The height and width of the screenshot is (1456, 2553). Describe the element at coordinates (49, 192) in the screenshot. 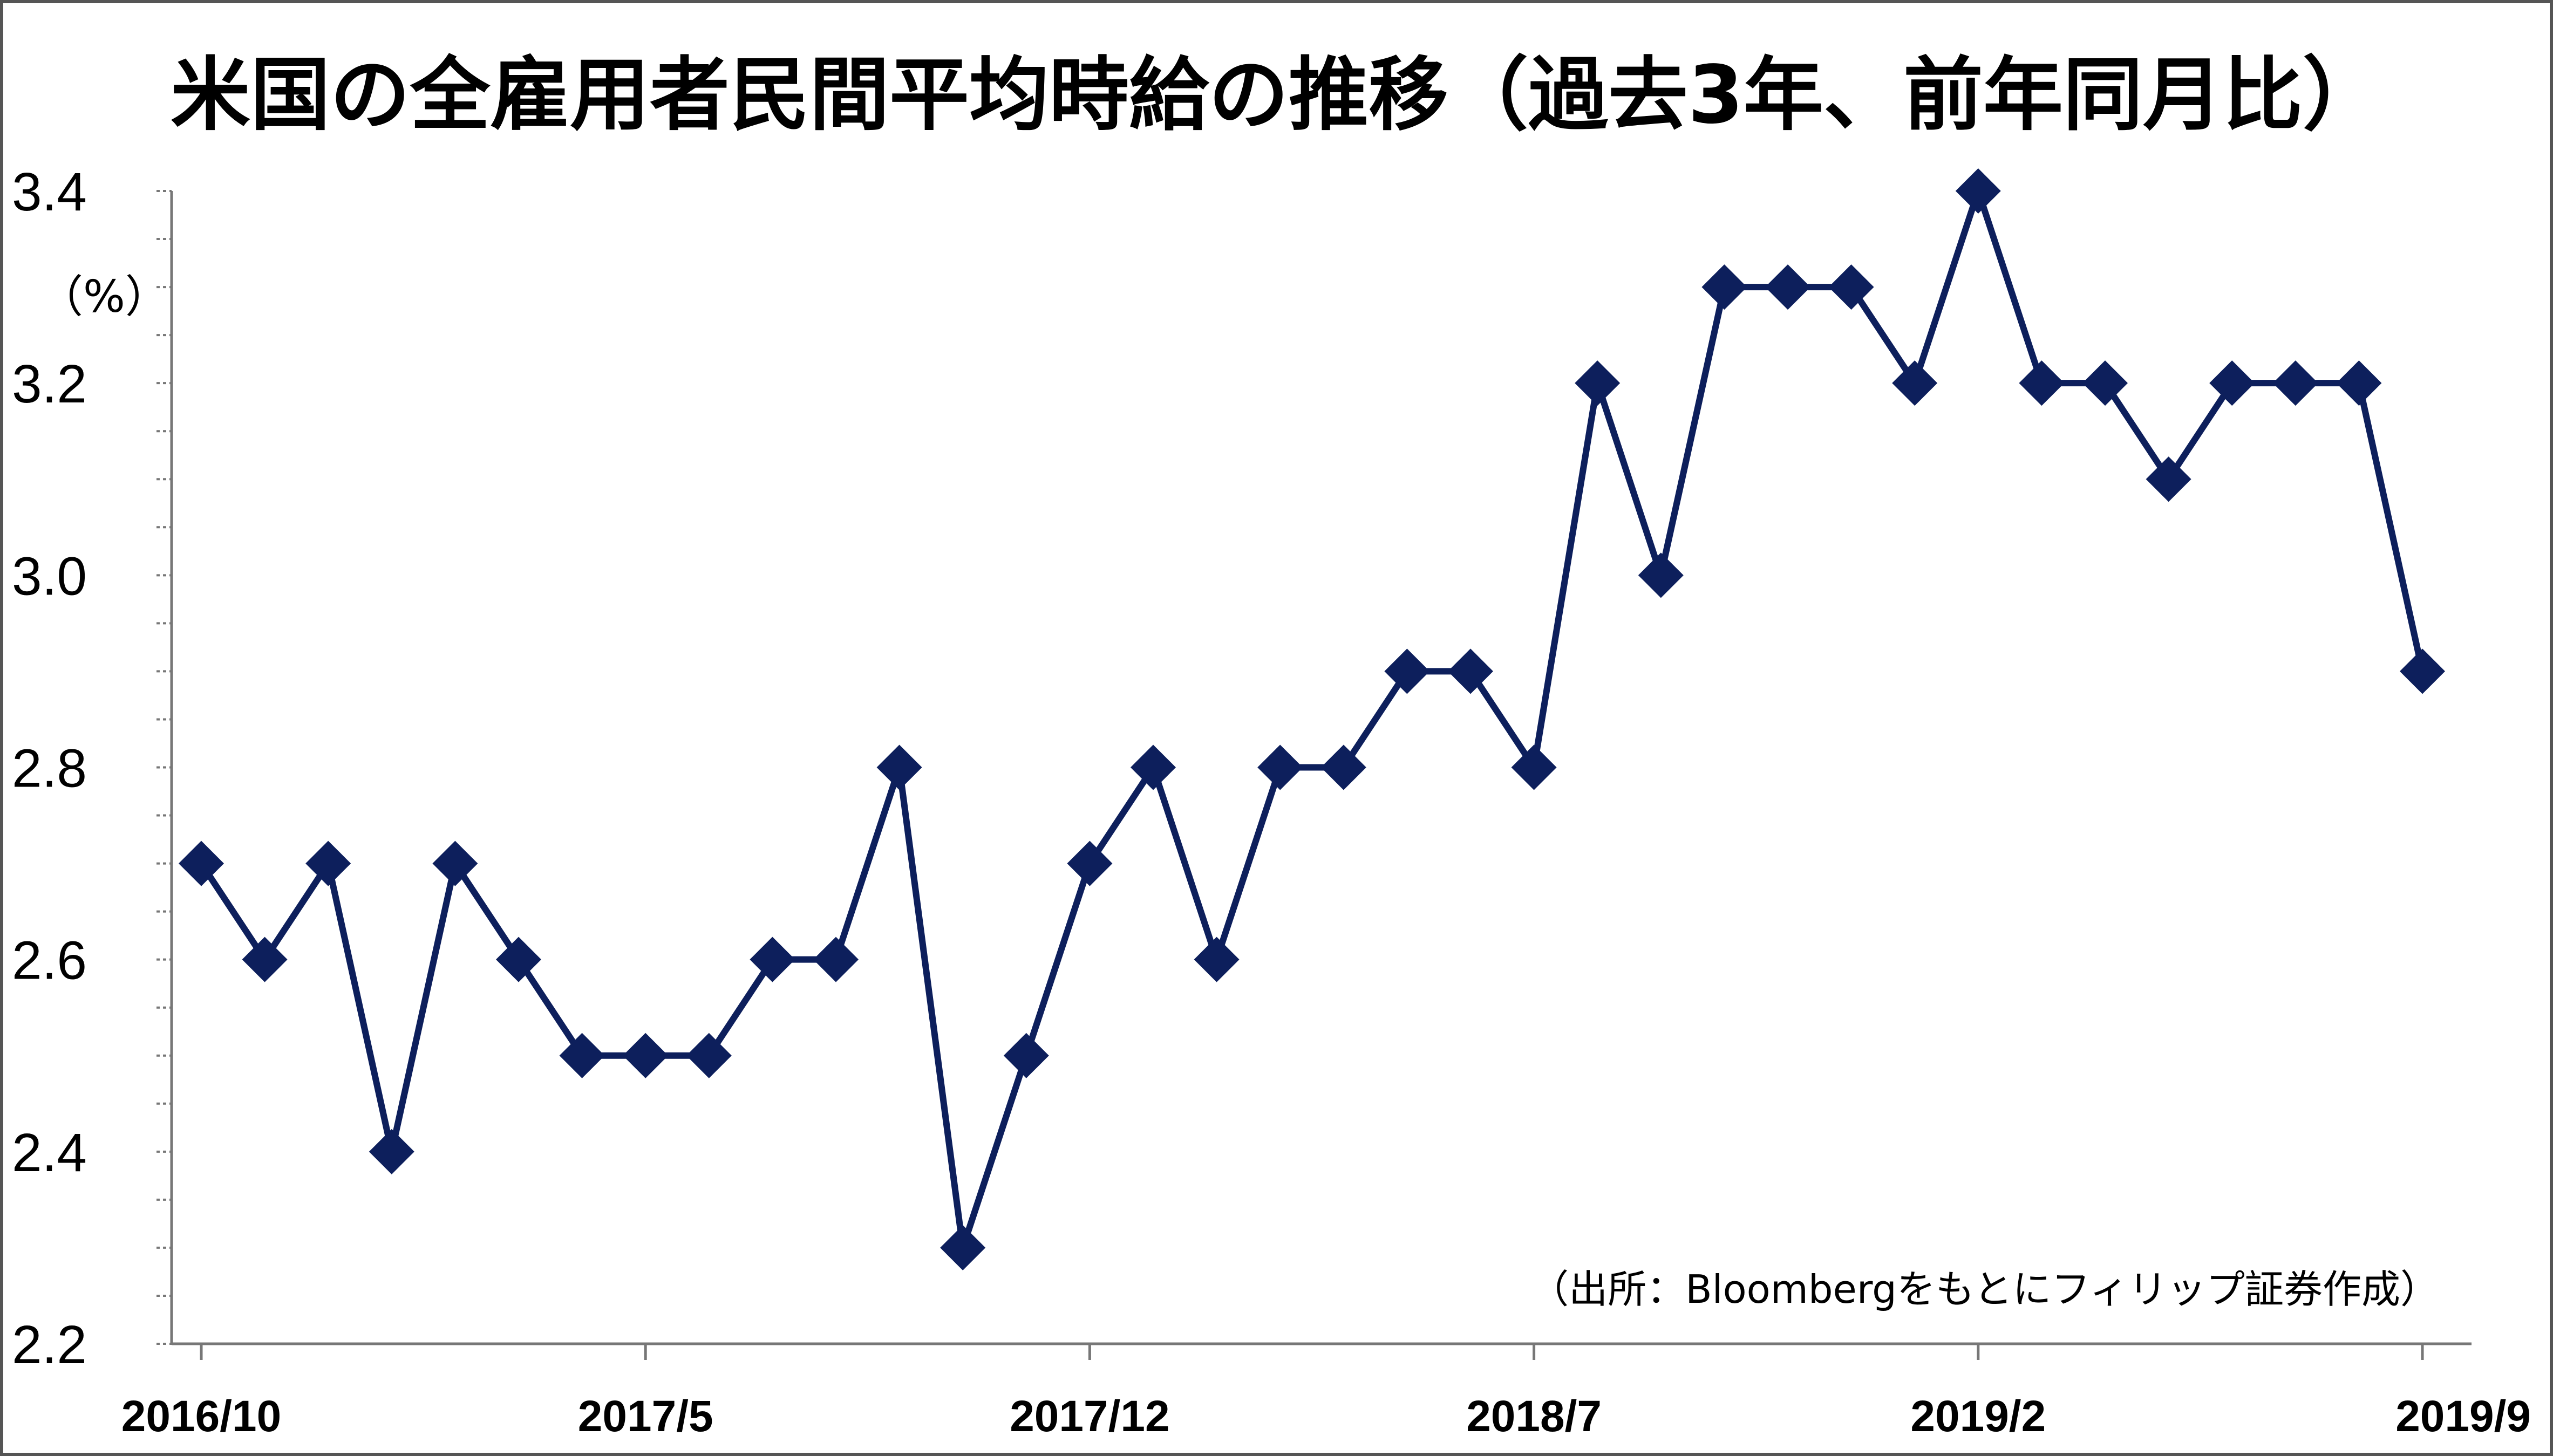

I see `y-tick-label: 3.4` at that location.